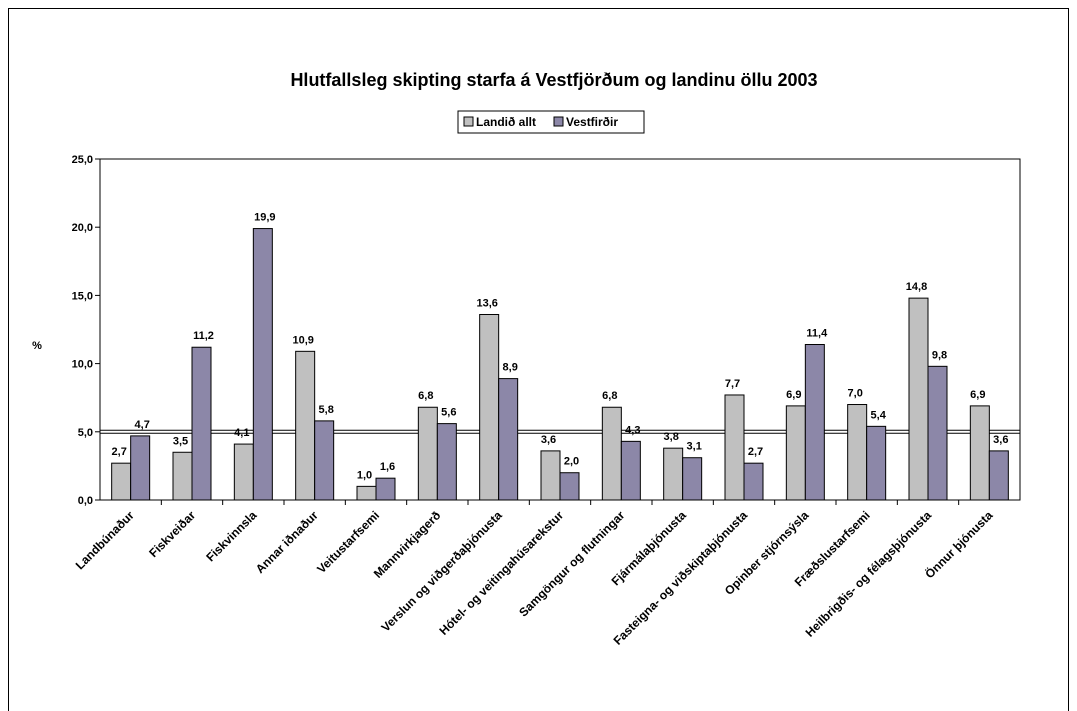 The height and width of the screenshot is (711, 1077). What do you see at coordinates (694, 447) in the screenshot?
I see `data-label: 3,1` at bounding box center [694, 447].